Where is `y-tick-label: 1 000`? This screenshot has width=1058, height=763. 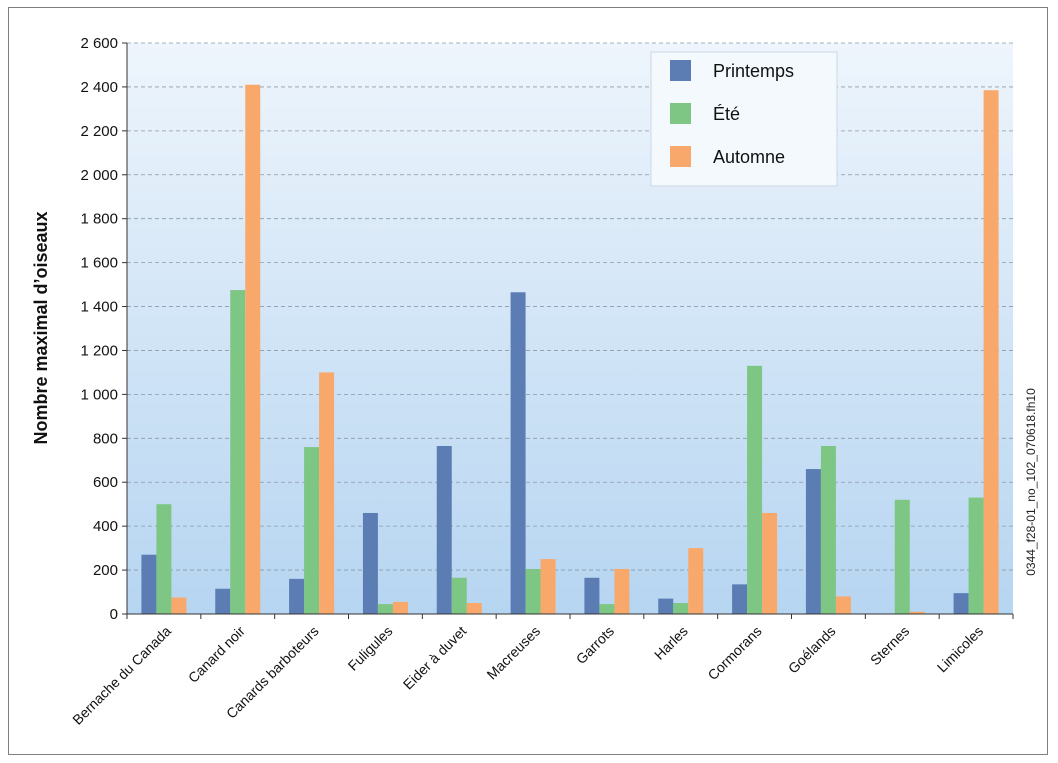 y-tick-label: 1 000 is located at coordinates (99, 394).